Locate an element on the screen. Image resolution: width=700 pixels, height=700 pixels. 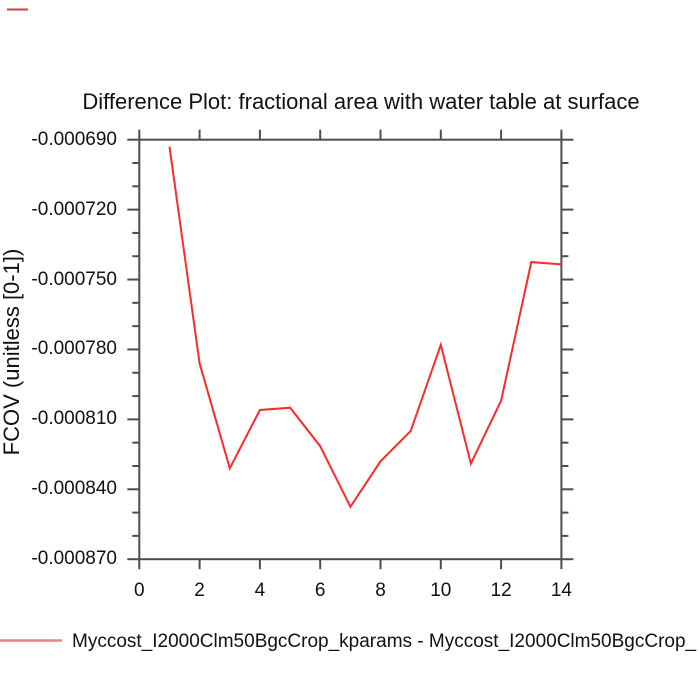
y-axis-label: FCOV (unitless [0-1]) is located at coordinates (12, 352).